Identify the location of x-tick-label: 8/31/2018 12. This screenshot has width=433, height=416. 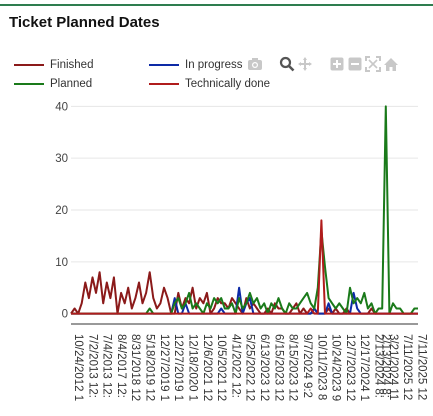
(135, 367).